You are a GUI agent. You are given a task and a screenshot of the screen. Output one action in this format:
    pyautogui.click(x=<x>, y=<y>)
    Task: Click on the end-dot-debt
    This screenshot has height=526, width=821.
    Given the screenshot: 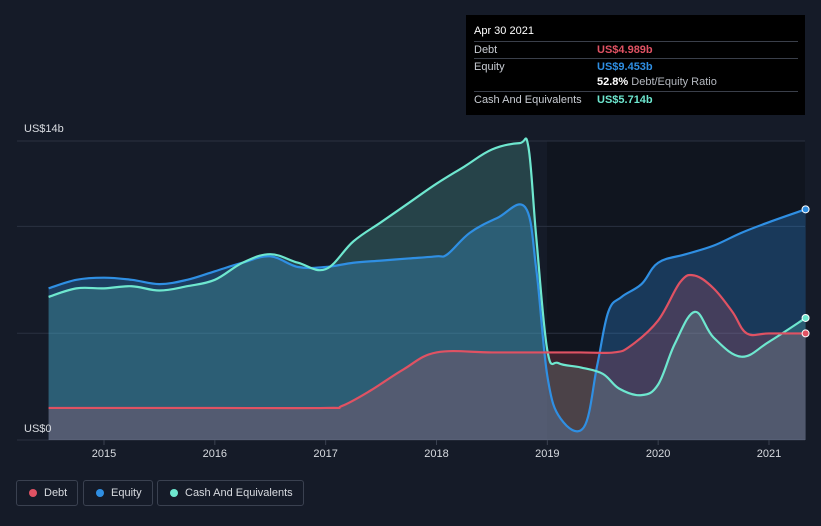 What is the action you would take?
    pyautogui.click(x=805, y=333)
    